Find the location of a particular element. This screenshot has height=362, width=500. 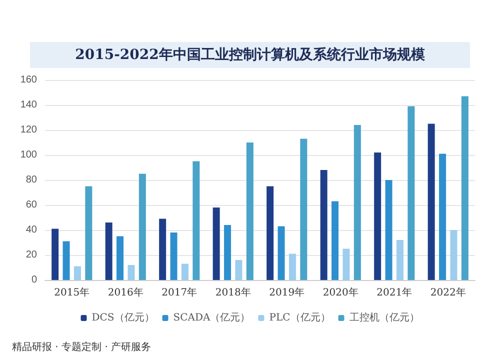

y-tick-label: 60 is located at coordinates (32, 205).